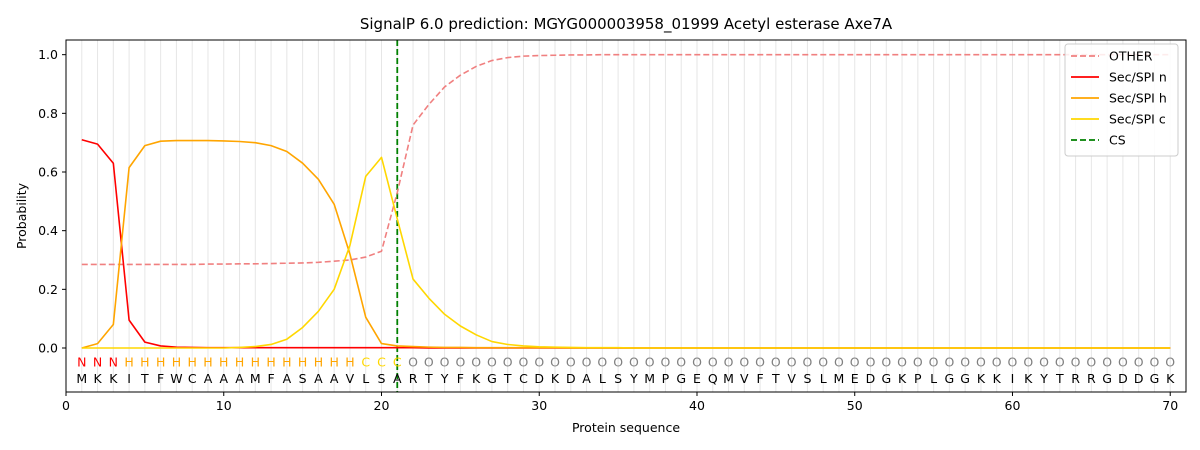  Describe the element at coordinates (48, 54) in the screenshot. I see `y-tick-label: 1.0` at that location.